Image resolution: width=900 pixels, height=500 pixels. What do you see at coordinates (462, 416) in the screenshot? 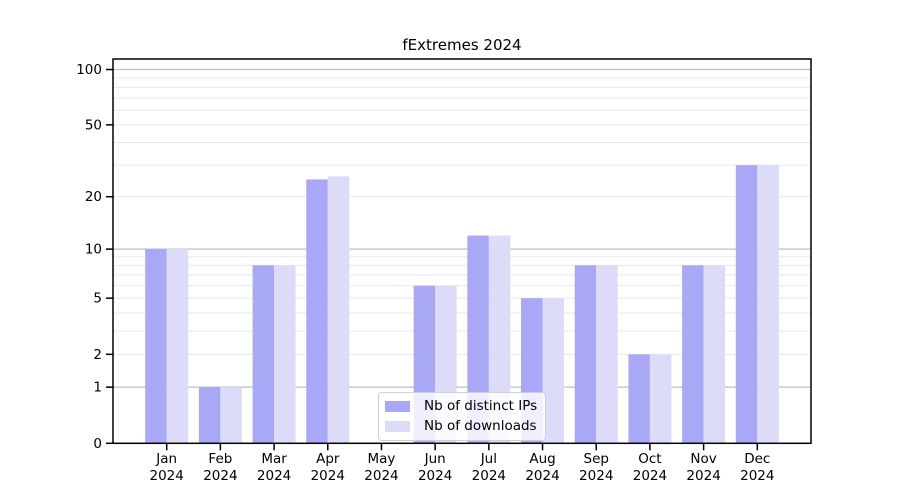
I see `legend: Nb of distinct IPs Nb of downloads` at bounding box center [462, 416].